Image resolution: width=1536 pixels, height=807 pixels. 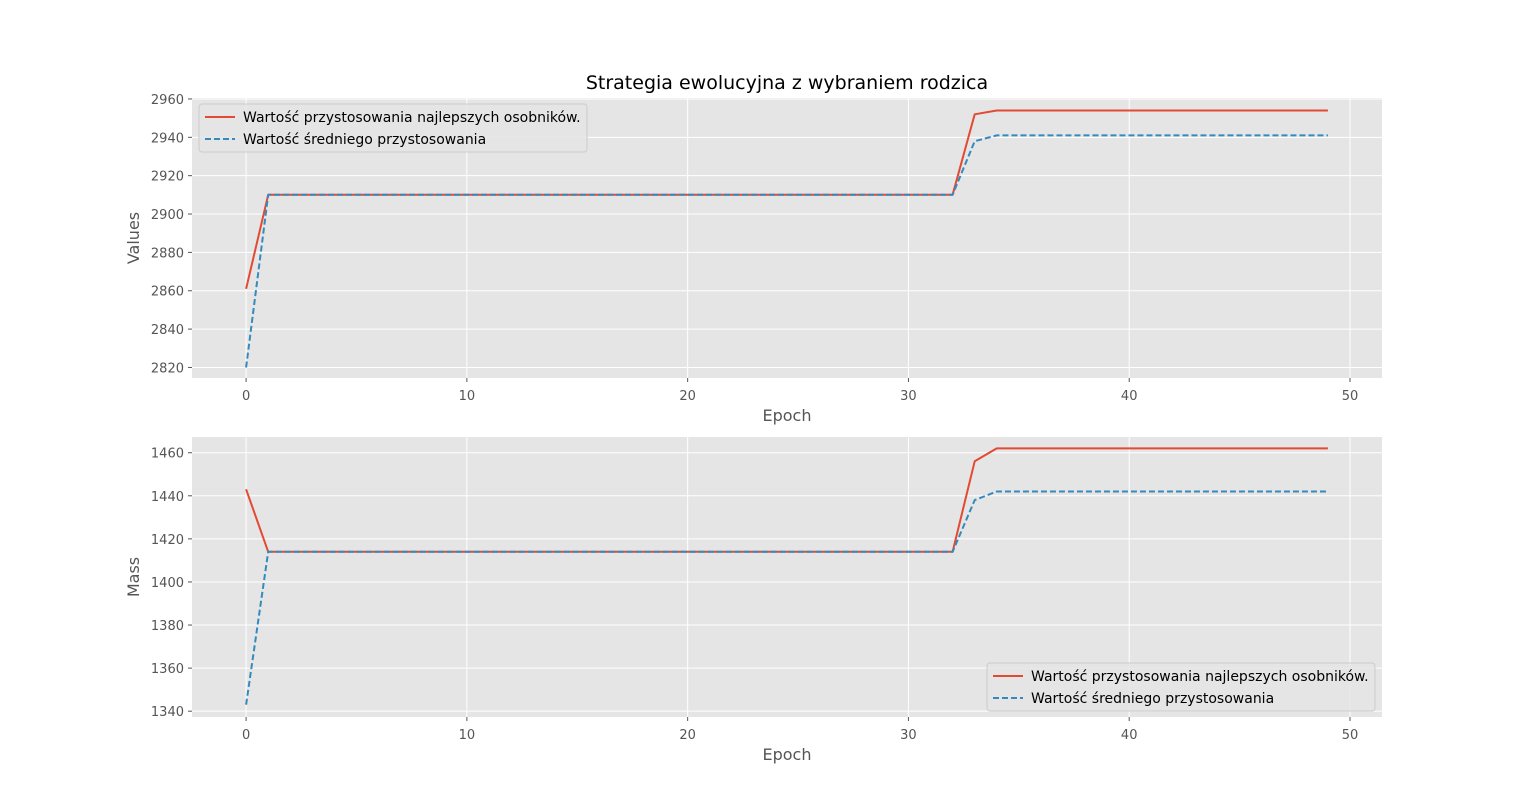 I want to click on y-tick-label: 1400, so click(x=167, y=583).